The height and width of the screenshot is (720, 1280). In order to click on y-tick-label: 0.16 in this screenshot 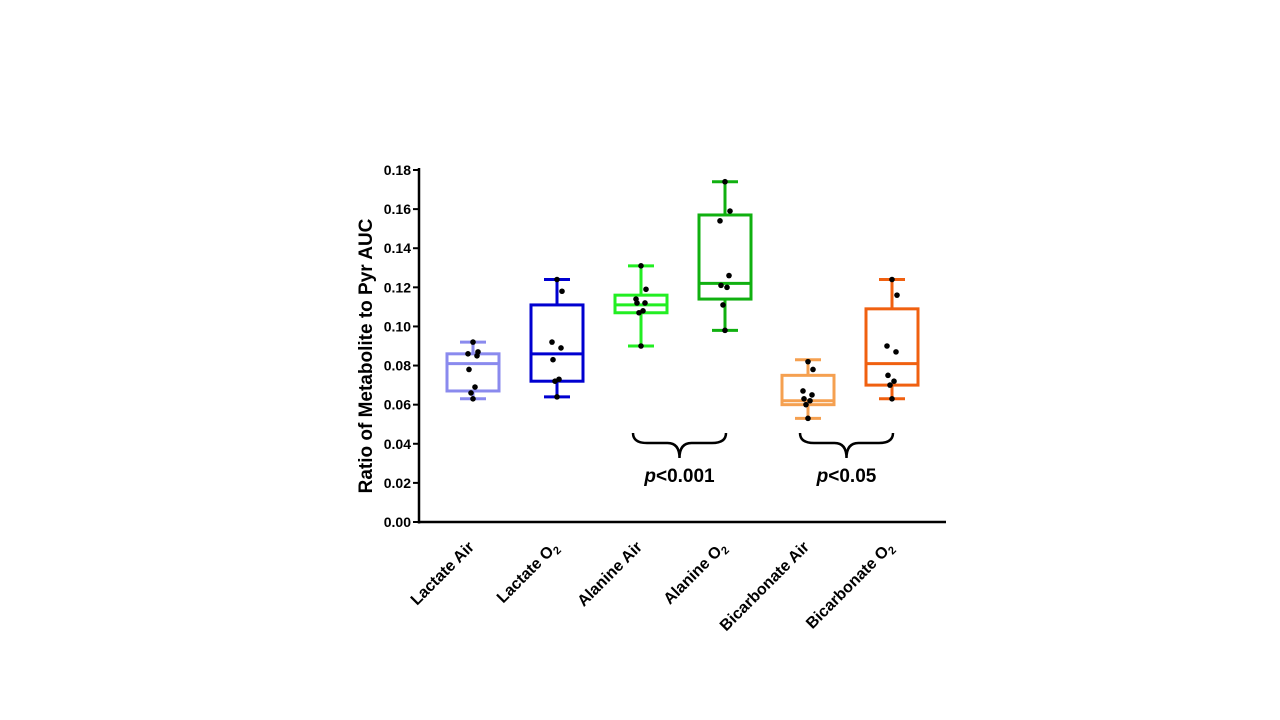, I will do `click(397, 209)`.